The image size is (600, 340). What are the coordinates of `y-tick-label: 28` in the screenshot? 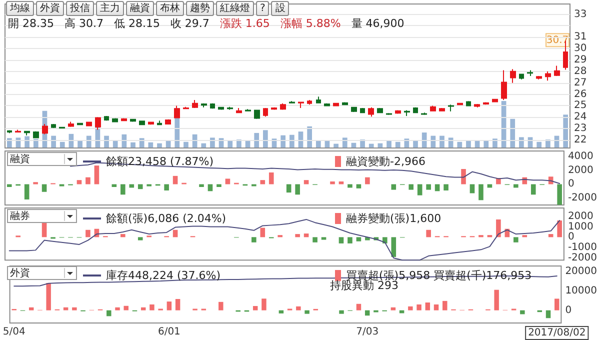 It's located at (580, 71).